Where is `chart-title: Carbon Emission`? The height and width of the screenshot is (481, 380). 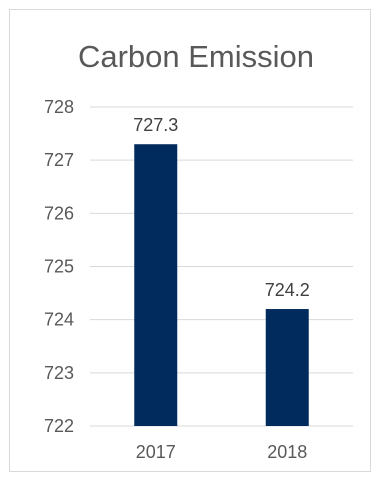 chart-title: Carbon Emission is located at coordinates (196, 56).